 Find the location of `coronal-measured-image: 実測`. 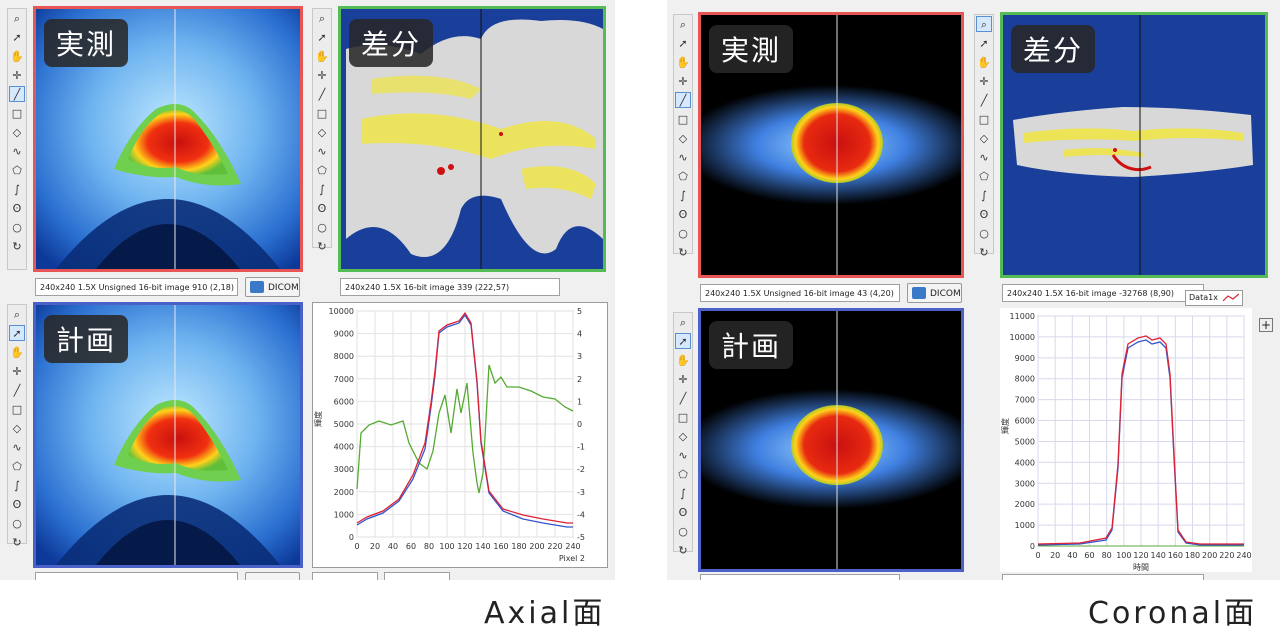

coronal-measured-image: 実測 is located at coordinates (831, 145).